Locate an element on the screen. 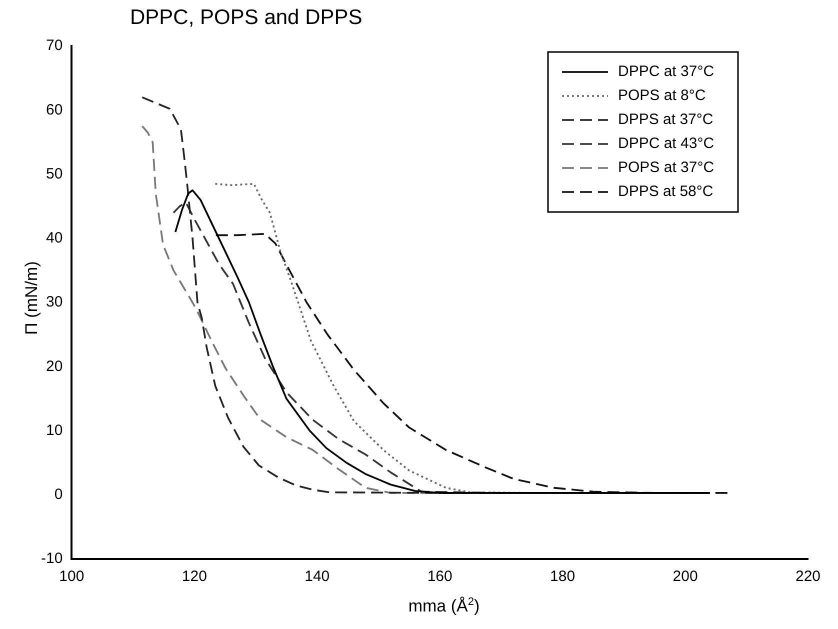 The height and width of the screenshot is (629, 838). x-tick-label: 100 is located at coordinates (71, 577).